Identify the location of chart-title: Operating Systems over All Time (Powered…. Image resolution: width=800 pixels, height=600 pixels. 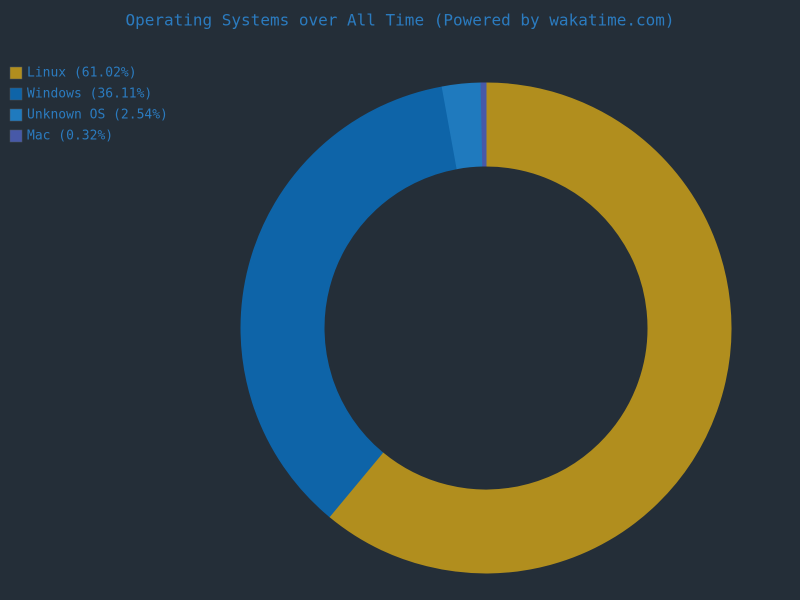
(399, 20).